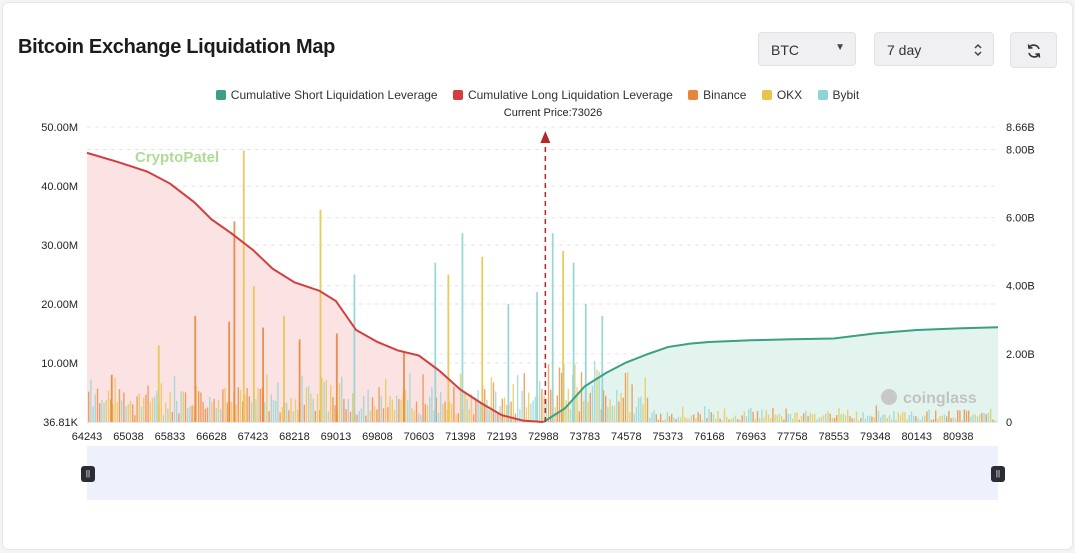 The height and width of the screenshot is (553, 1075). What do you see at coordinates (838, 95) in the screenshot?
I see `legend-item-bybit: Bybit` at bounding box center [838, 95].